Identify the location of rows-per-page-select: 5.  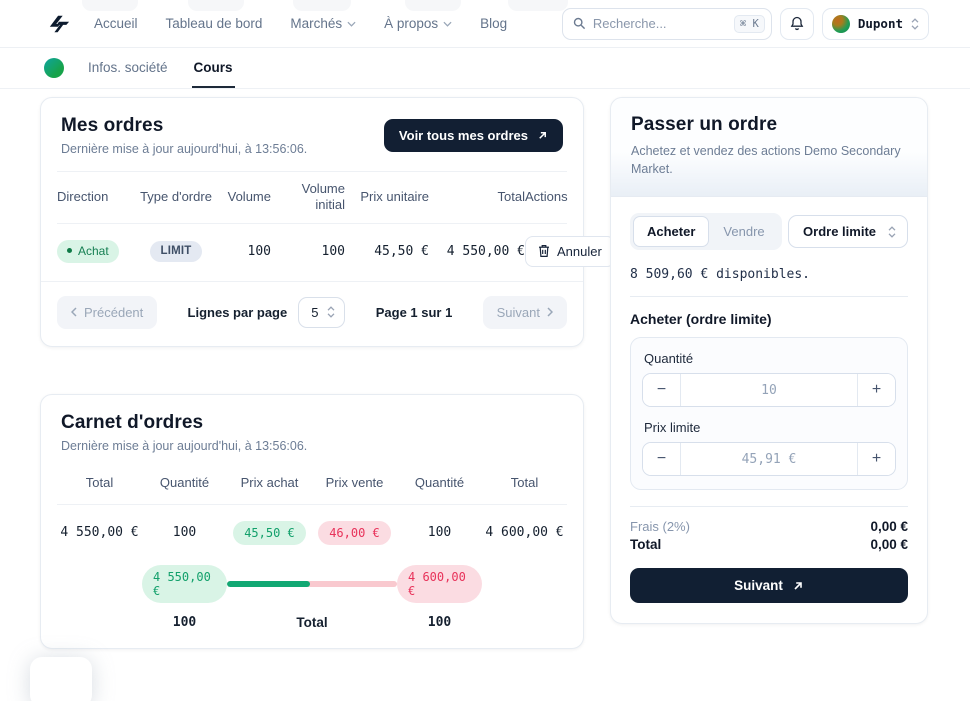
(322, 312).